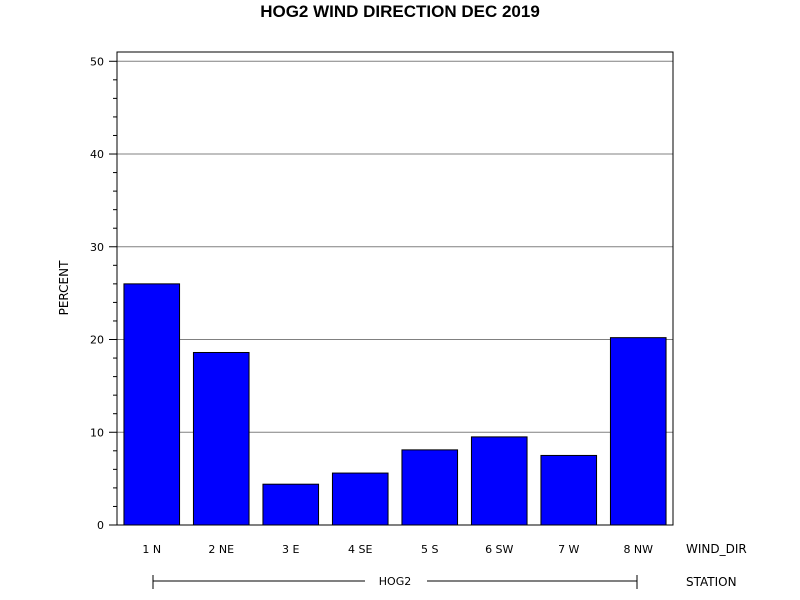  I want to click on x-axis: 1 N 2 NE 3 E 4 SE 5 S 6 SW 7 W 8 NW, so click(397, 549).